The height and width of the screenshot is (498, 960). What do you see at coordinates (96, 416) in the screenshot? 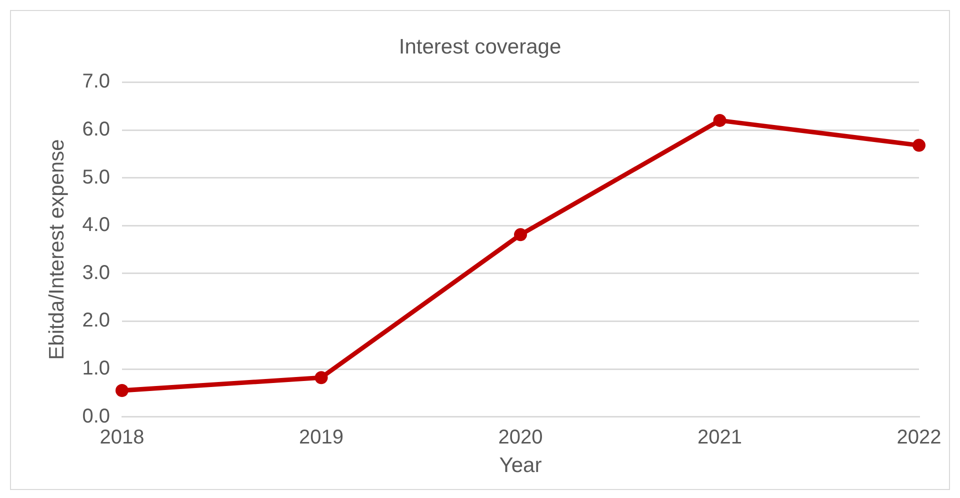
I see `y-tick-label: 0.0` at bounding box center [96, 416].